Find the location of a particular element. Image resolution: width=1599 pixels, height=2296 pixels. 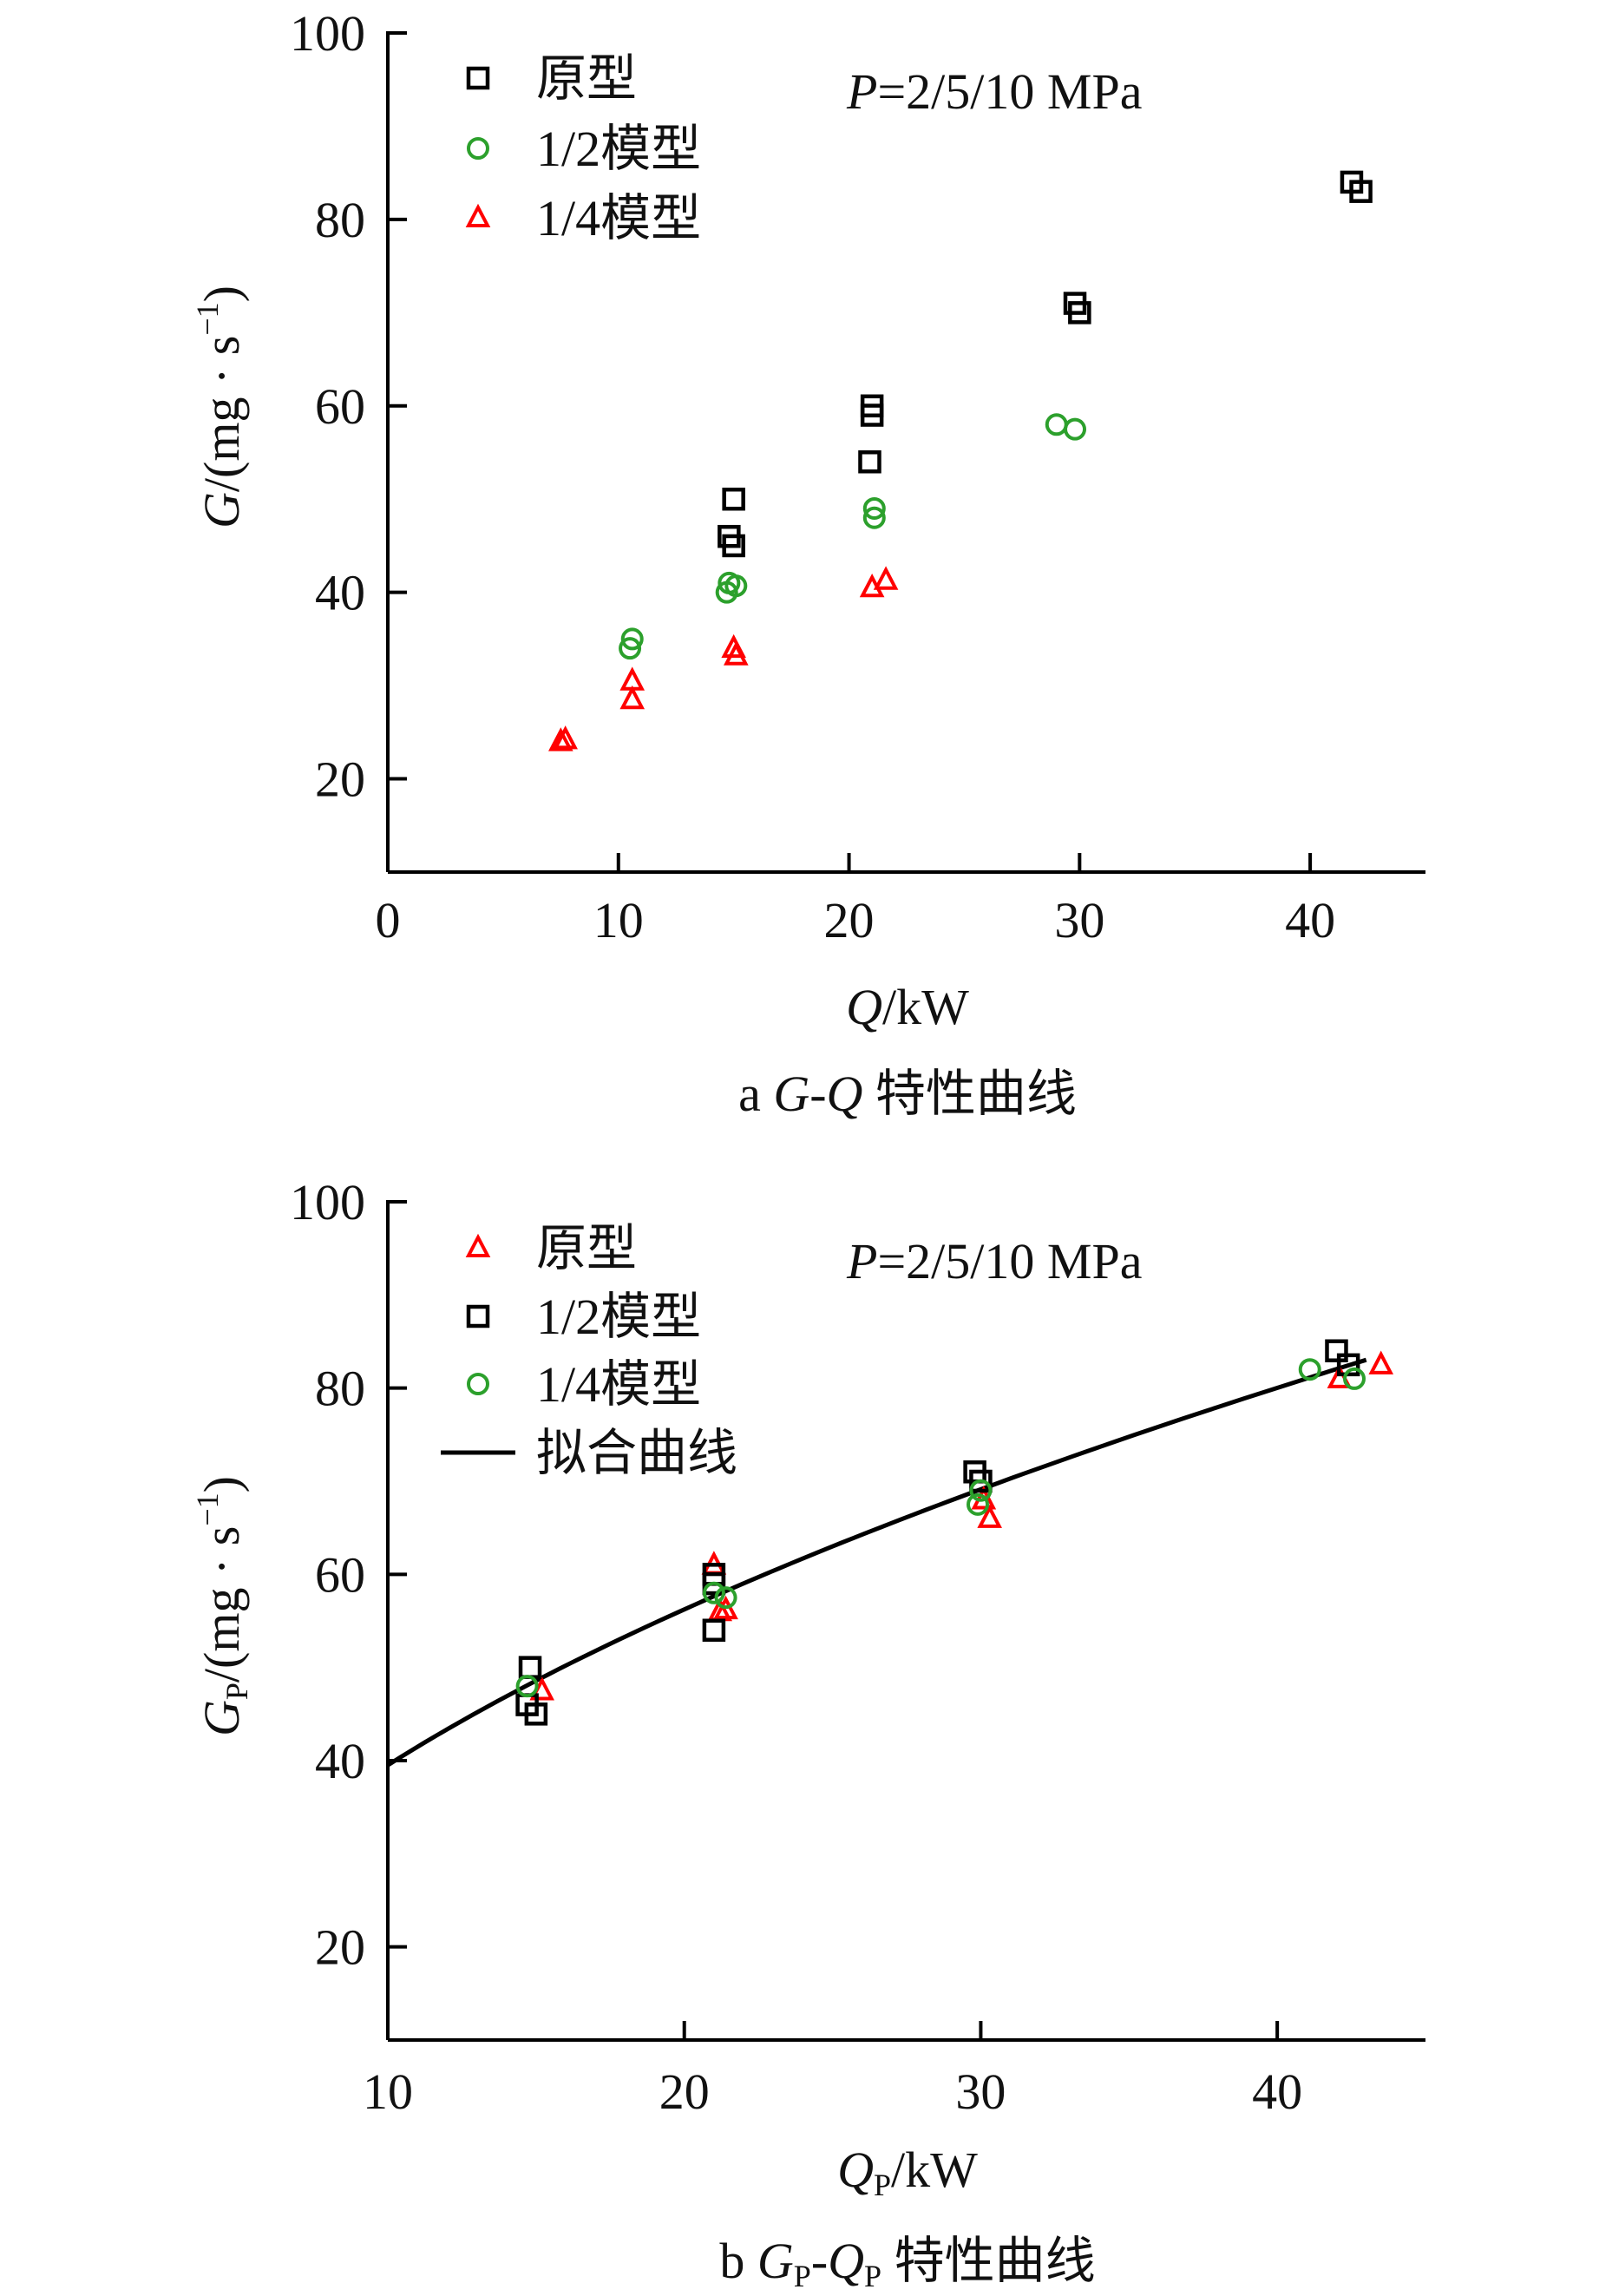

y-axis-label: G/(mg · s−1) is located at coordinates (220, 406).